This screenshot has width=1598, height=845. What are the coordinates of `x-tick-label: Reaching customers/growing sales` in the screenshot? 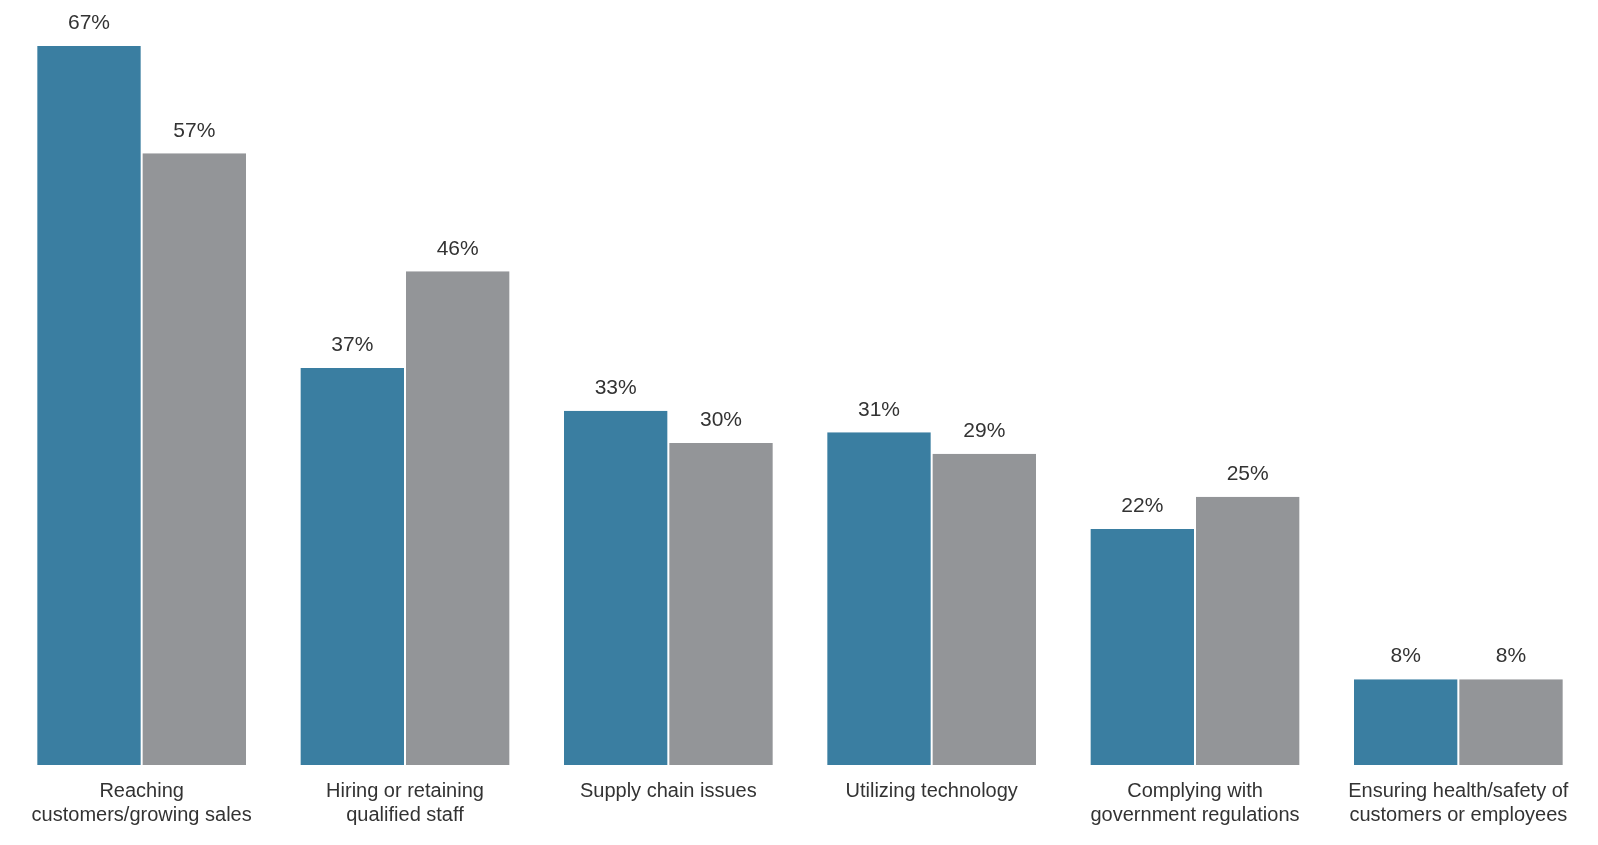 It's located at (141, 801).